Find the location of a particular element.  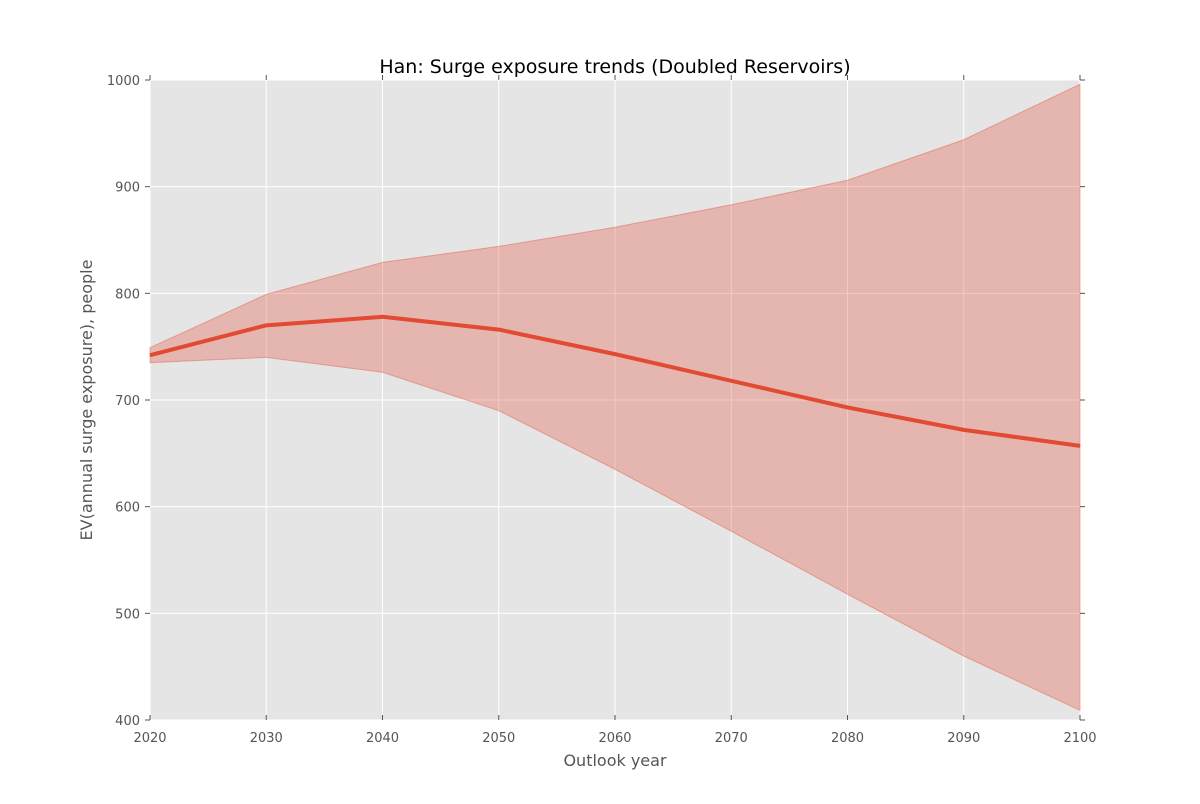

x-tick-label: 2020 is located at coordinates (149, 738).